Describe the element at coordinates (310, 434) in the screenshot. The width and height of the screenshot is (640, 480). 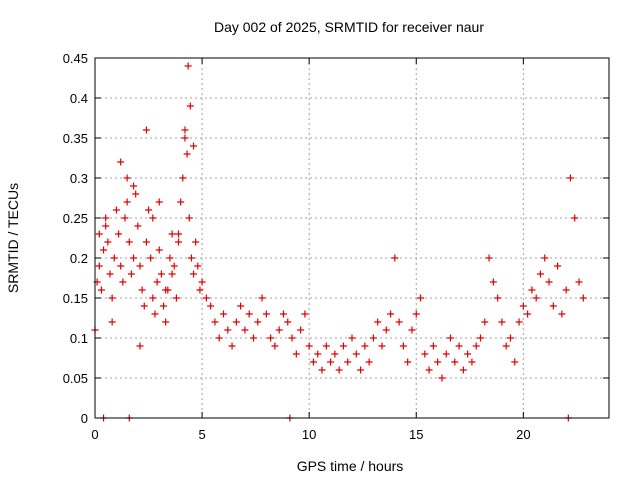
I see `x-tick-labels: 0 5 10 15 20` at that location.